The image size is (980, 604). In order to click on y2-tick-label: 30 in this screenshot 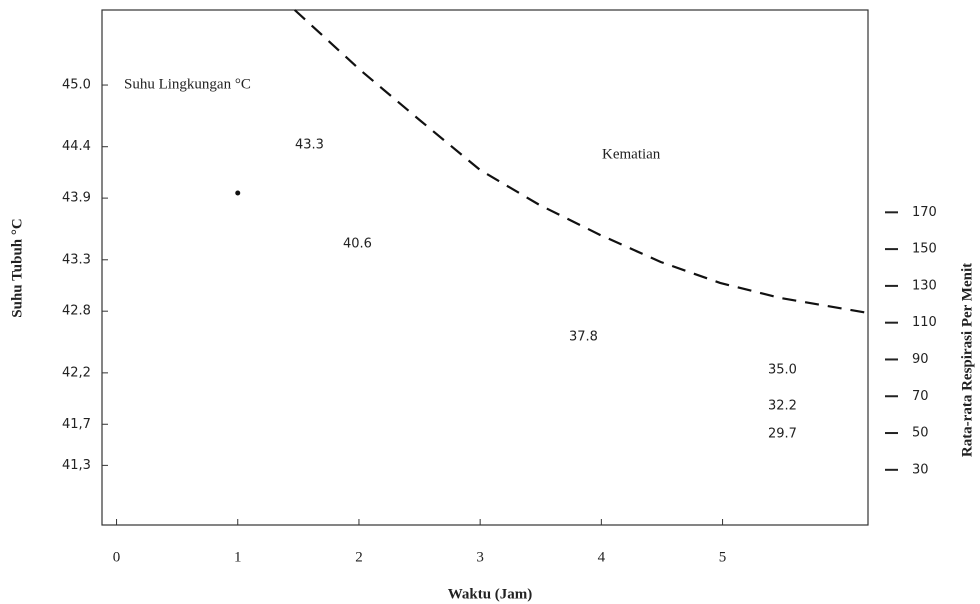, I will do `click(920, 469)`.